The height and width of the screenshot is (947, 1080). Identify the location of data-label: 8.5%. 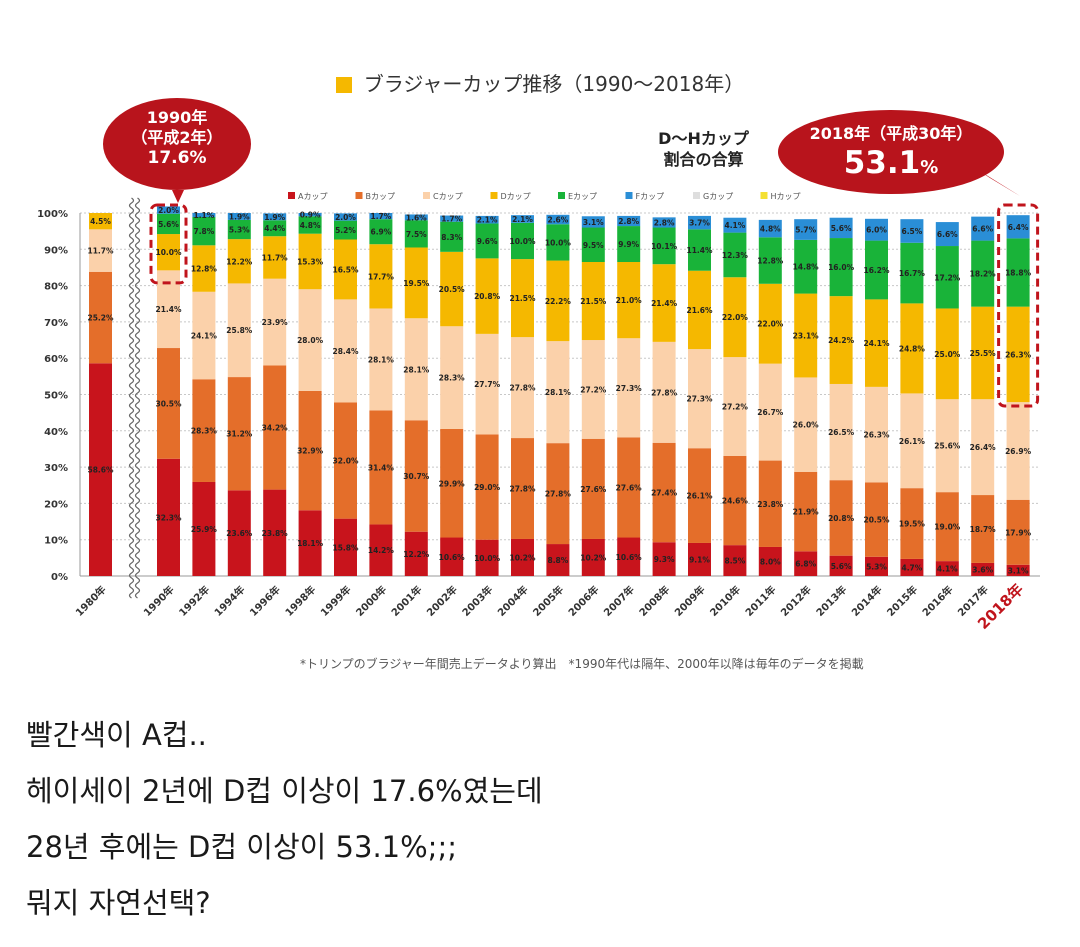
(734, 561).